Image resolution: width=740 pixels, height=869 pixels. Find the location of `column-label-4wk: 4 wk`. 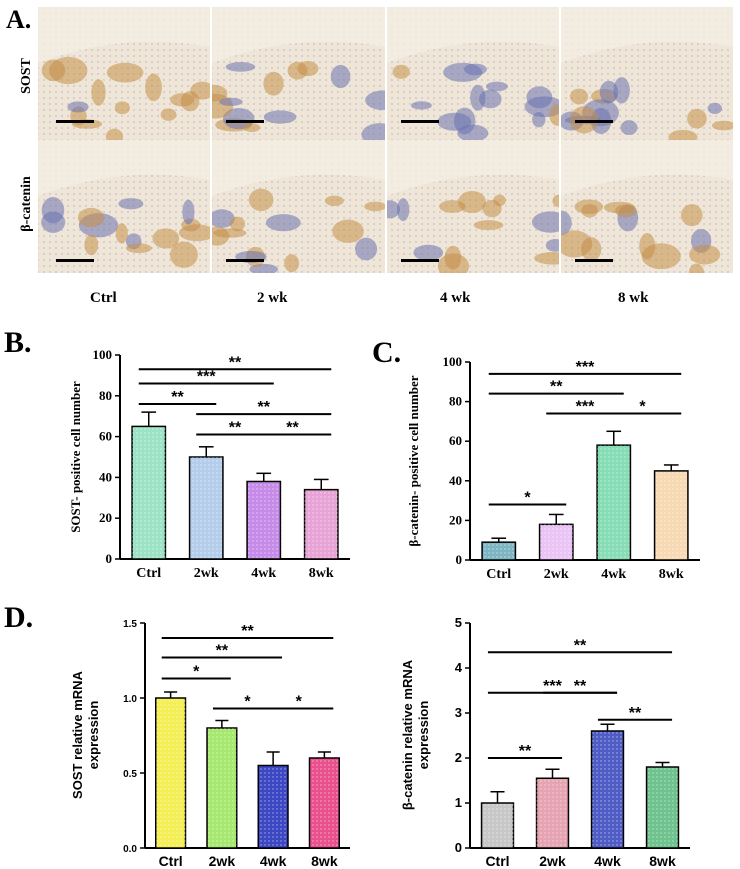

column-label-4wk: 4 wk is located at coordinates (455, 298).